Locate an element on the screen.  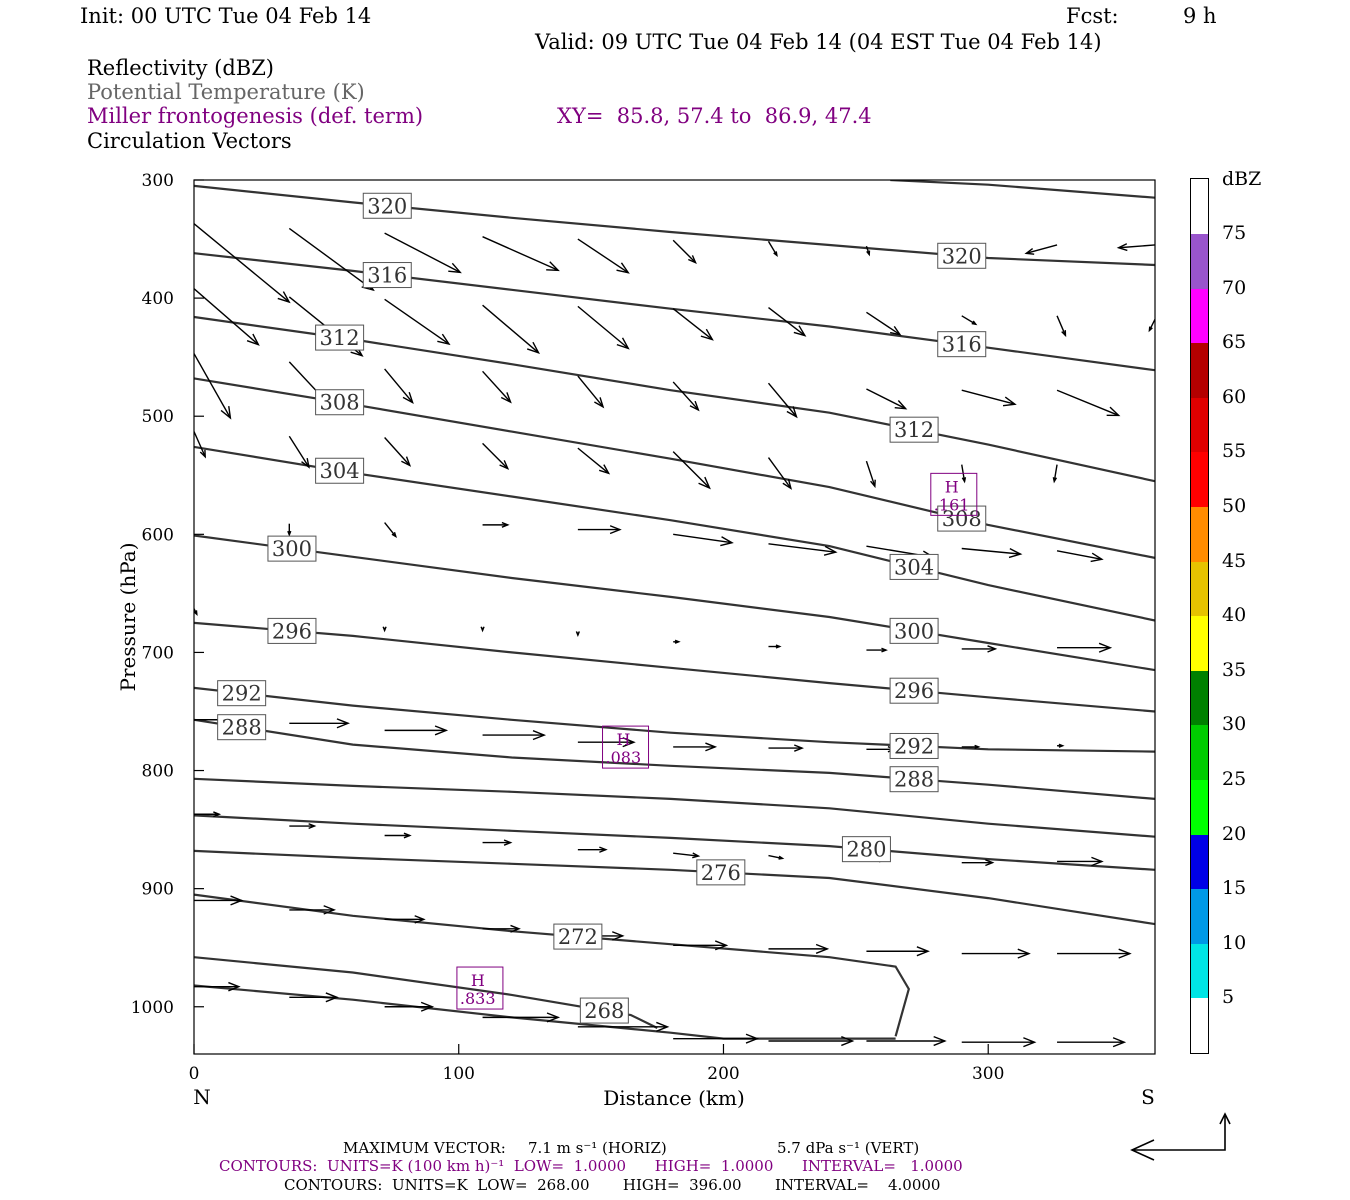
y-tick-label: 300 is located at coordinates (158, 181).